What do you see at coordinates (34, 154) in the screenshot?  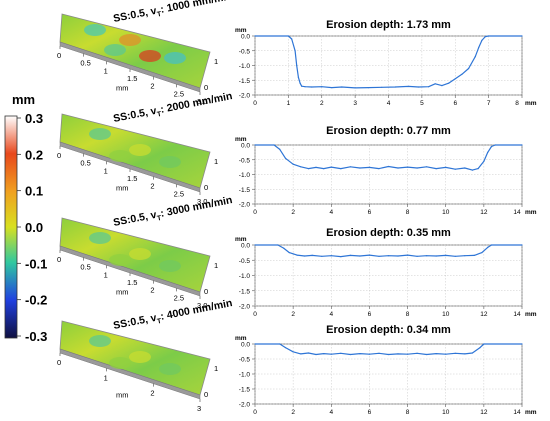 I see `colorbar-tick-label: 0.2` at bounding box center [34, 154].